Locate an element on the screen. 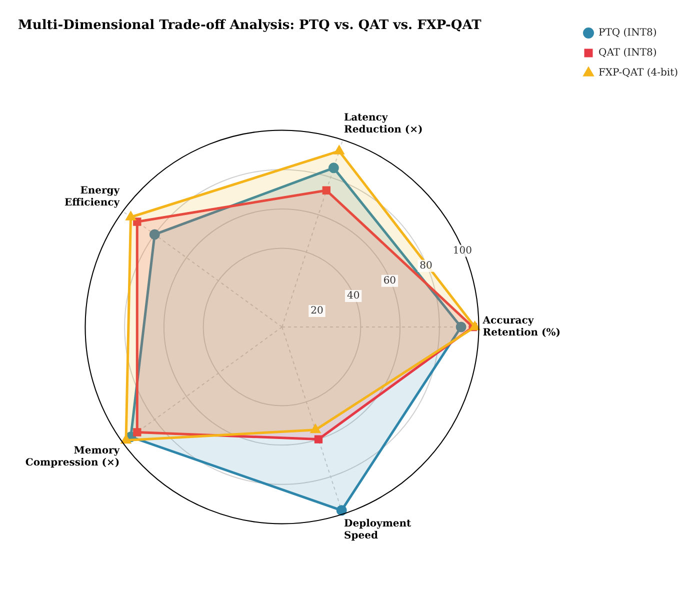 The height and width of the screenshot is (610, 695). legend-label: QAT (INT8) is located at coordinates (627, 53).